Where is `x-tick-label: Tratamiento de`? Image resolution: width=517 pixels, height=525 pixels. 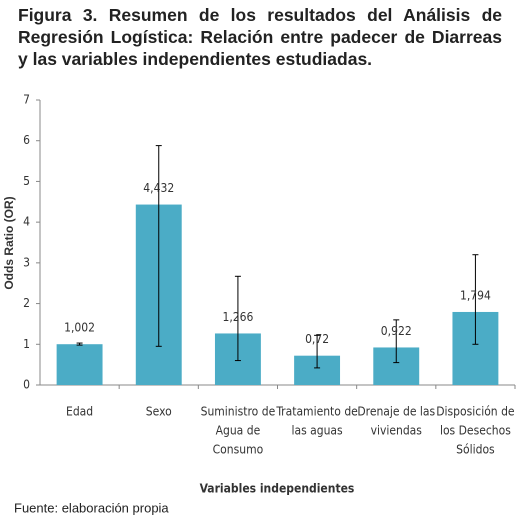
x-tick-label: Tratamiento de is located at coordinates (316, 412).